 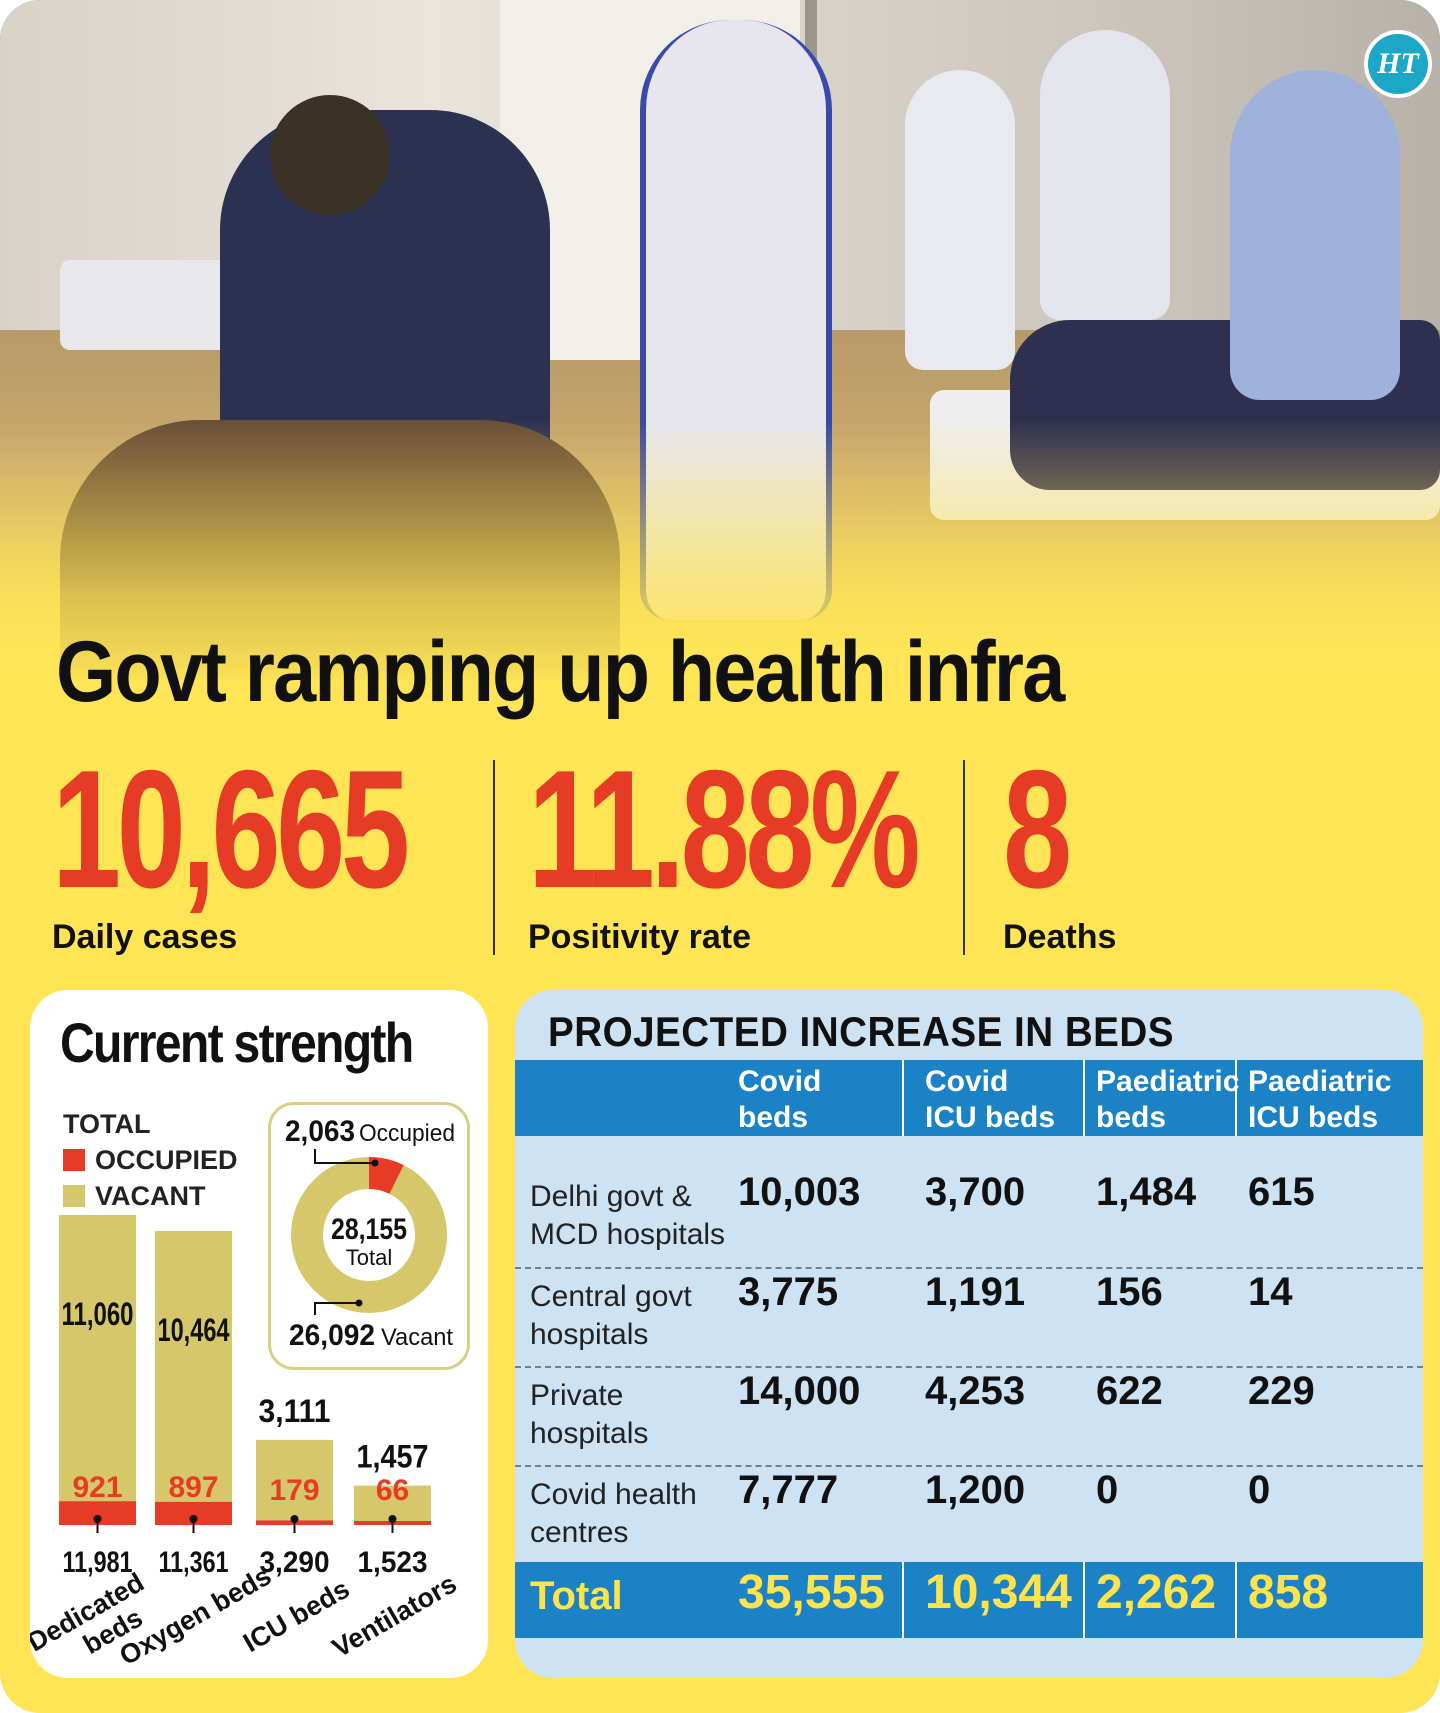 What do you see at coordinates (1398, 64) in the screenshot?
I see `ht-logo: HT` at bounding box center [1398, 64].